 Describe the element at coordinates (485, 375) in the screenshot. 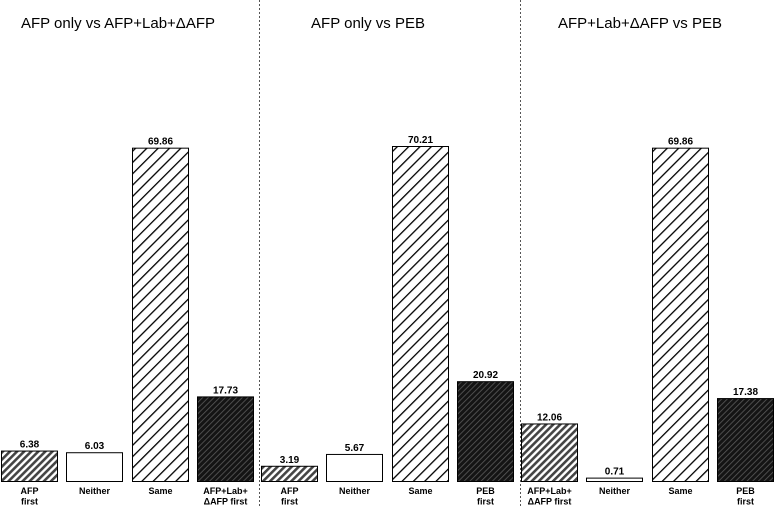

I see `bar-value-label: 20.92` at that location.